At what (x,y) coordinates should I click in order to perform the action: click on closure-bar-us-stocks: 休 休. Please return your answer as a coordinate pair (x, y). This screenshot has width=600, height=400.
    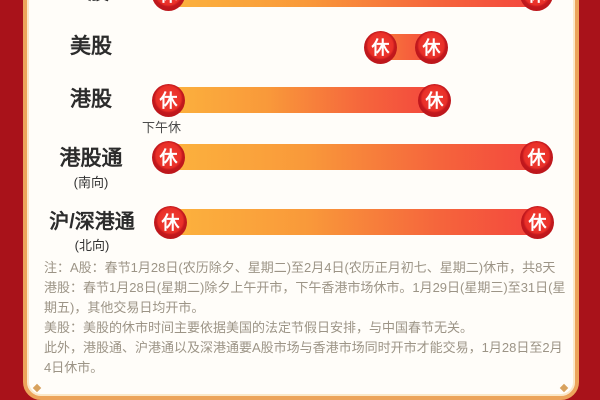
    Looking at the image, I should click on (406, 47).